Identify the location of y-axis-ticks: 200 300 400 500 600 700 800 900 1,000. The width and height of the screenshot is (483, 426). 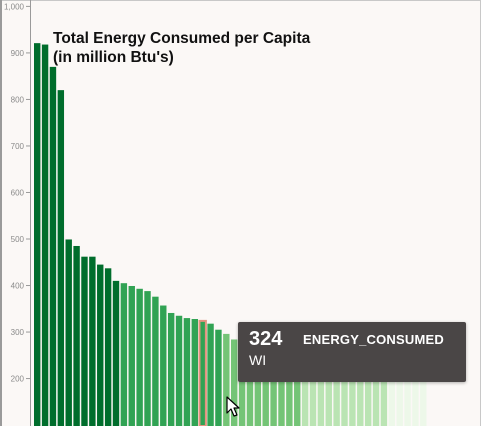
(17, 193).